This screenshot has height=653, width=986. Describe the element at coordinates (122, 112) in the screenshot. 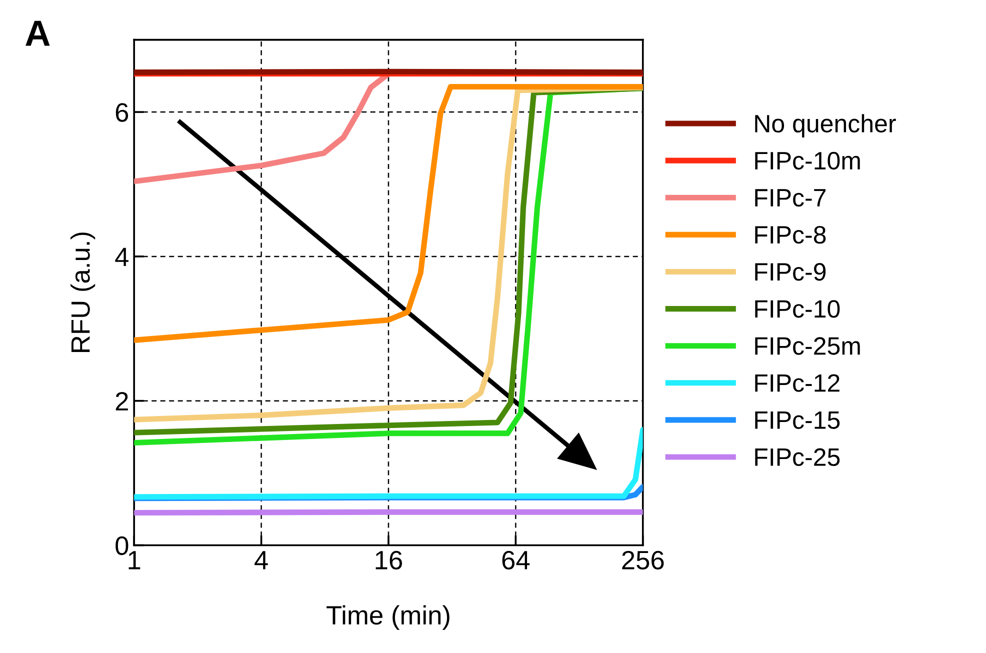

I see `y-tick-label: 6` at that location.